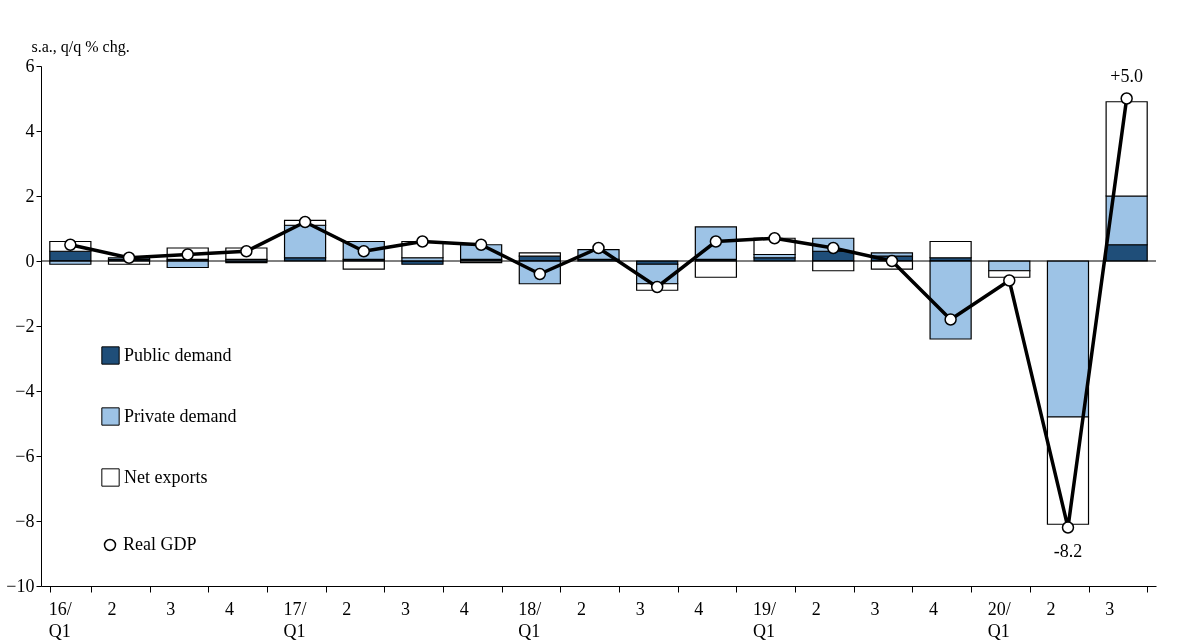 The width and height of the screenshot is (1194, 641). I want to click on data-label: -8.2, so click(1068, 550).